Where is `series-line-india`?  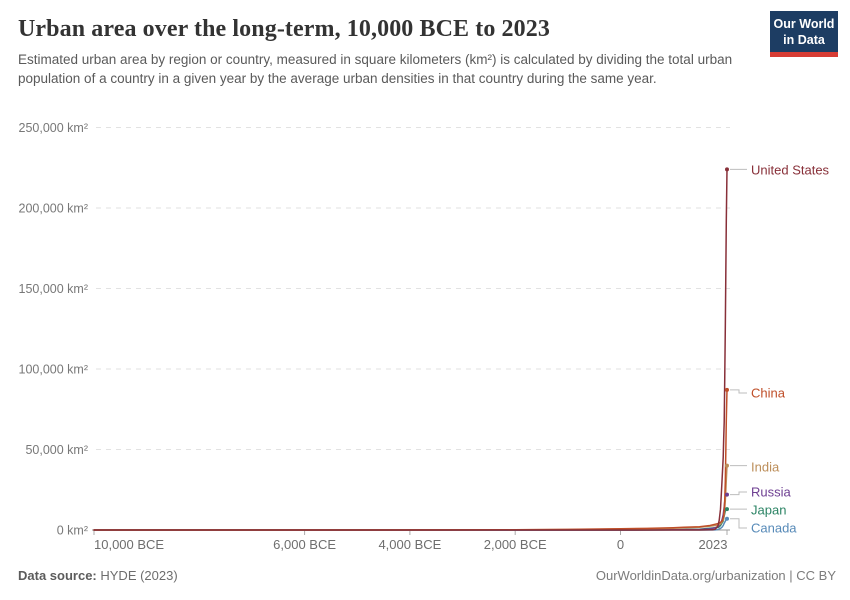 series-line-india is located at coordinates (410, 497).